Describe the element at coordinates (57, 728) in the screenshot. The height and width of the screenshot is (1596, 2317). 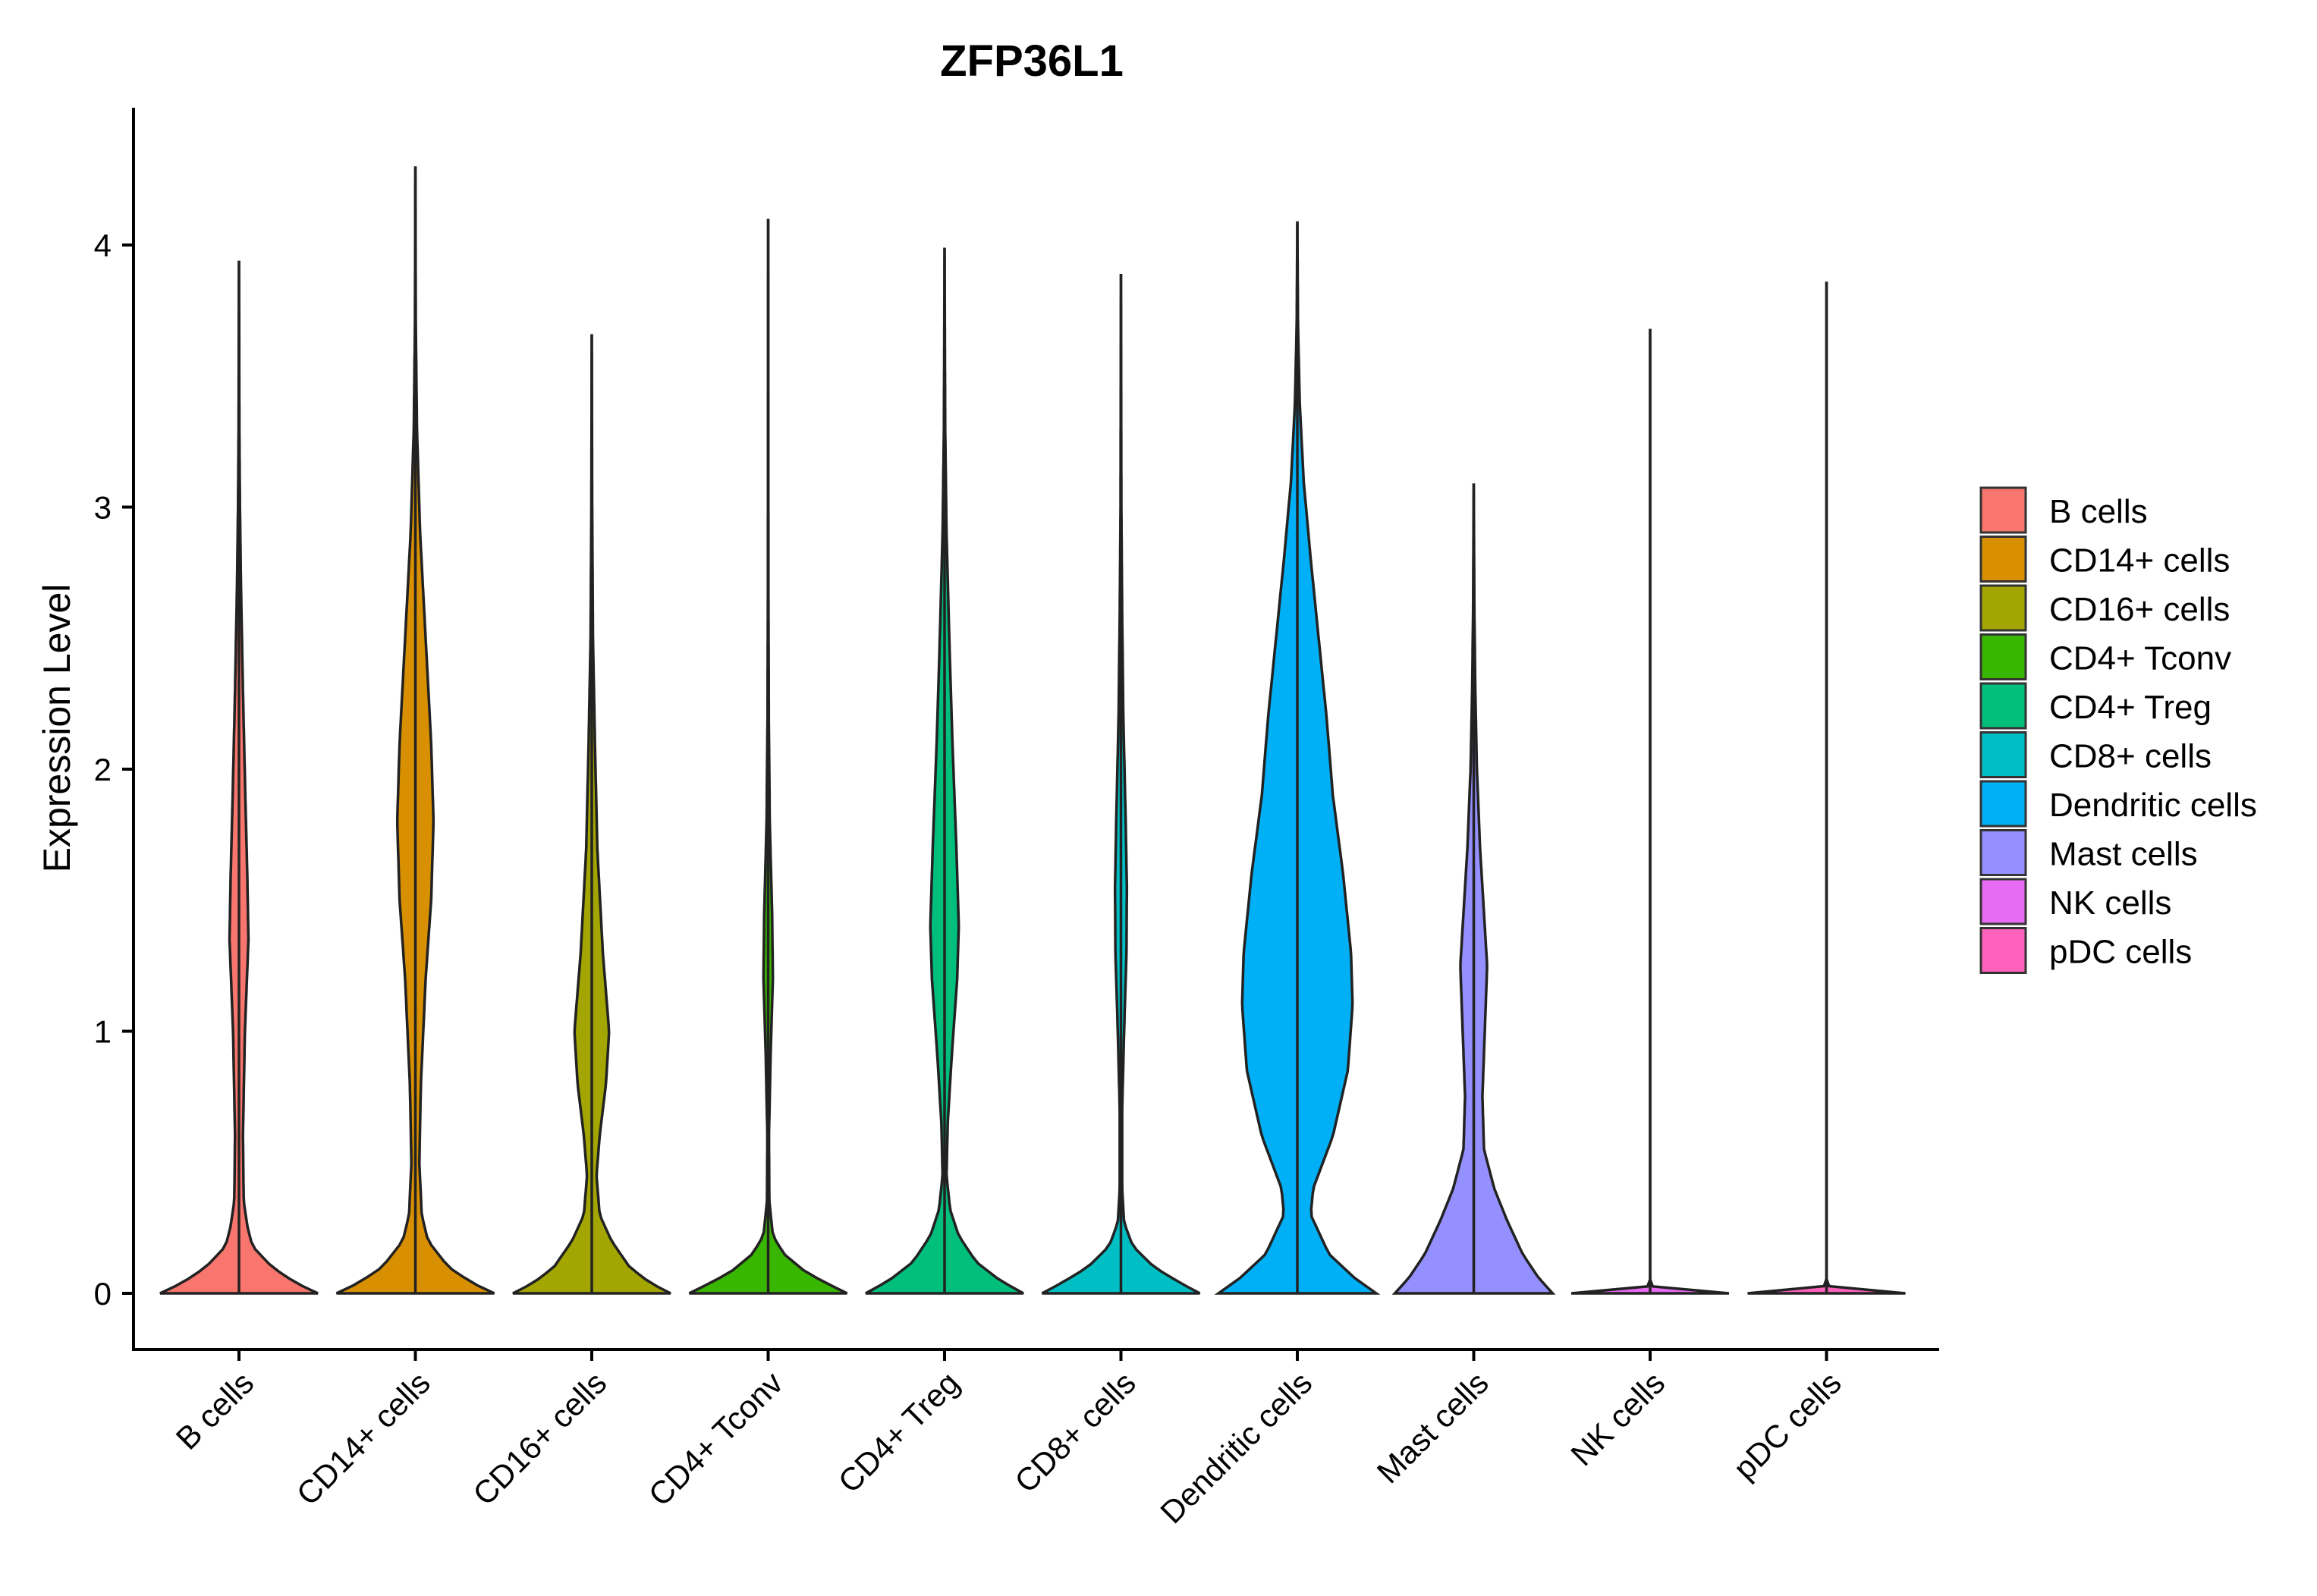
I see `y-axis-label: Expression Level` at that location.